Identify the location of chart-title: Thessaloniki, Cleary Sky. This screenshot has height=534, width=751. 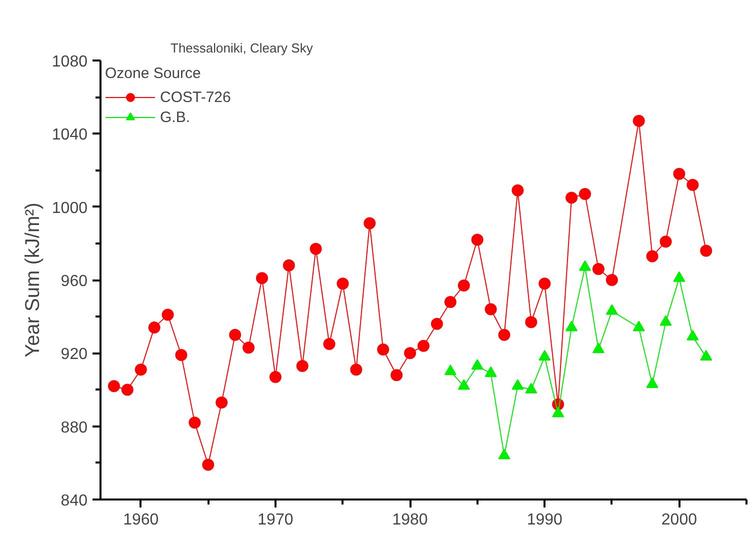
(242, 48).